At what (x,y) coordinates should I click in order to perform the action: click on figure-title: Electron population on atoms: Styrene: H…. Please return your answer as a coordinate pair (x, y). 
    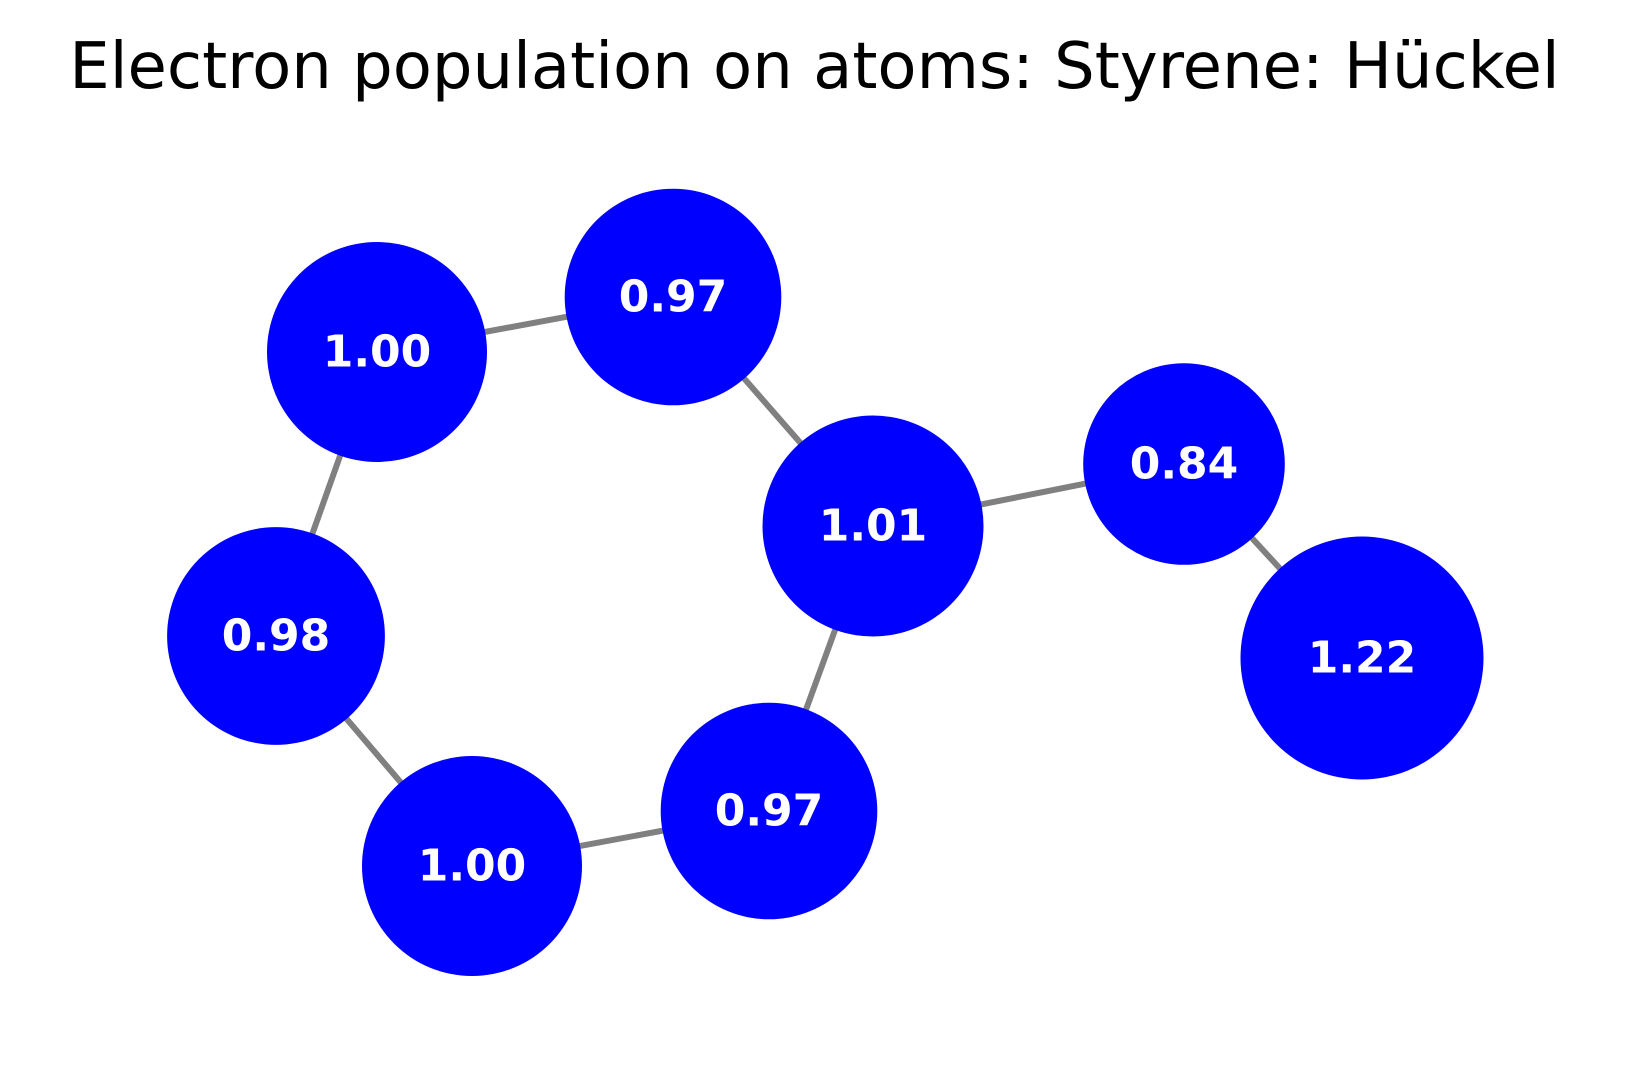
    Looking at the image, I should click on (814, 67).